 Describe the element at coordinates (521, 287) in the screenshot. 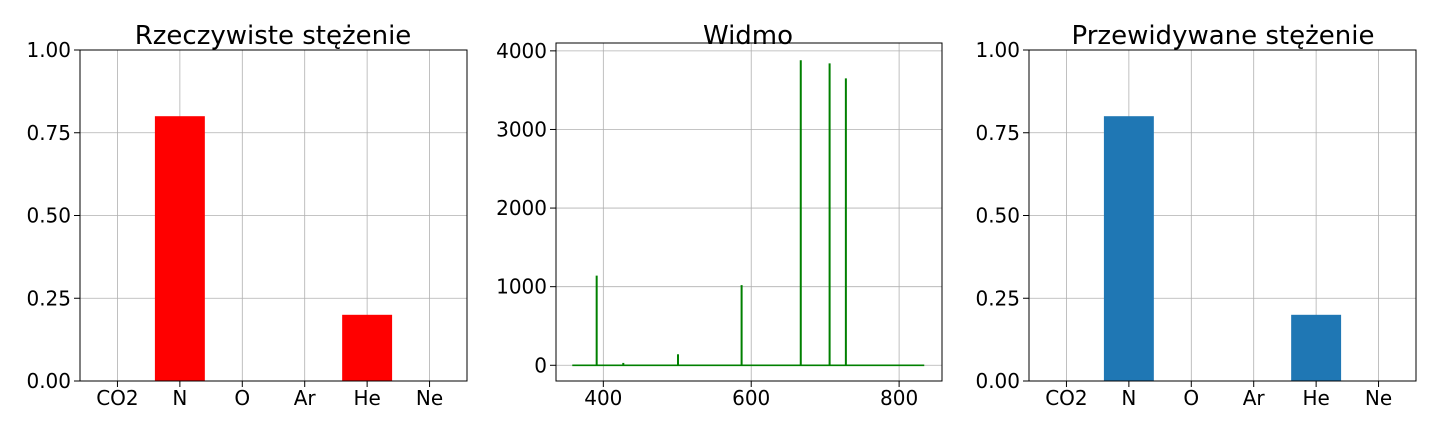

I see `y-tick-label: 1000` at that location.